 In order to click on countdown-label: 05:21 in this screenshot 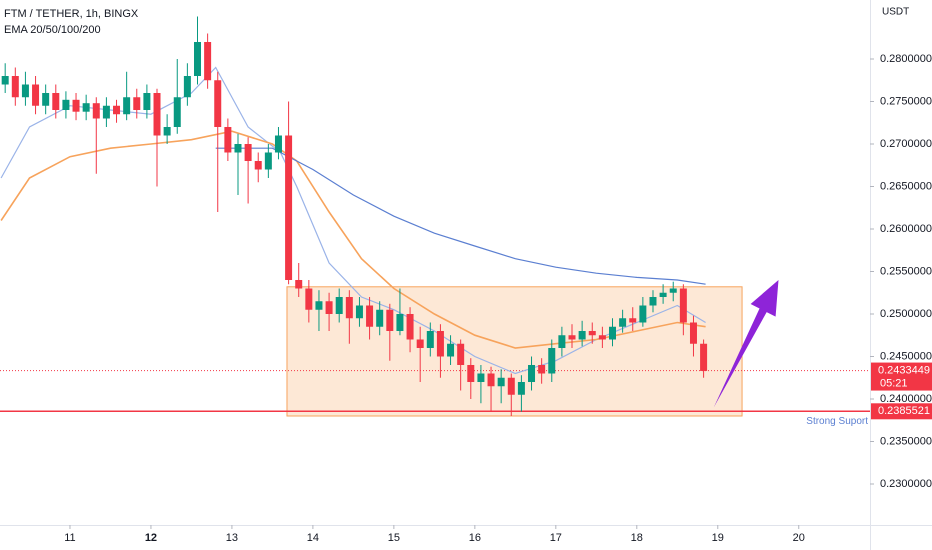, I will do `click(894, 383)`.